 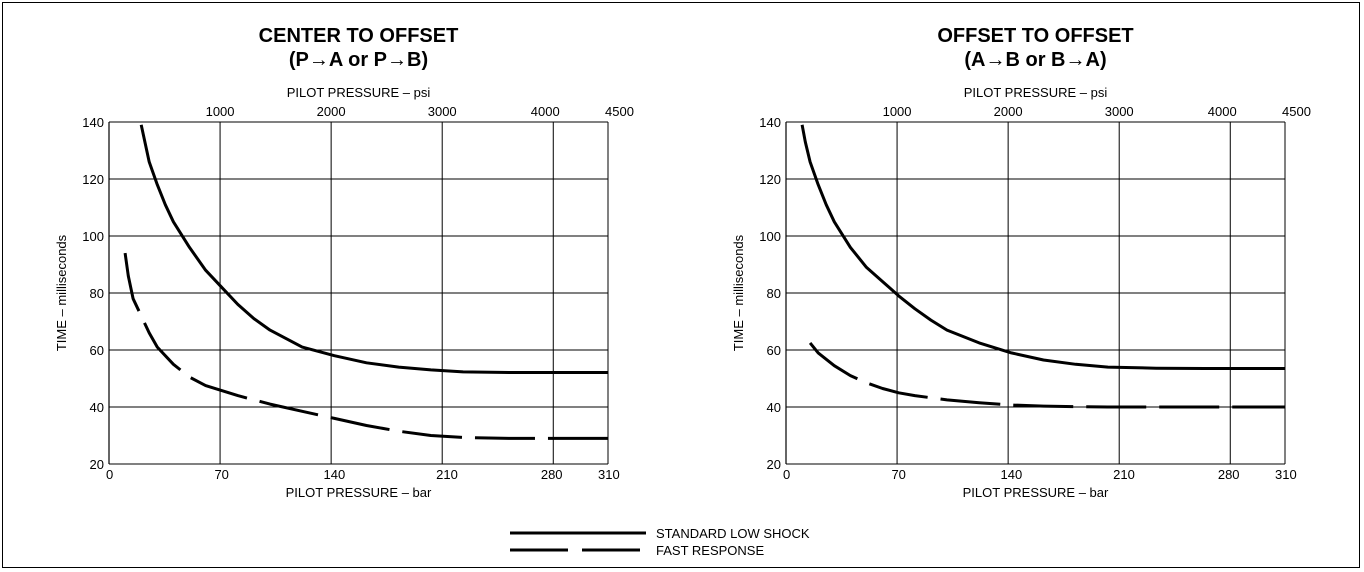 I want to click on chart-title: OFFSET TO OFFSET, so click(x=1035, y=36).